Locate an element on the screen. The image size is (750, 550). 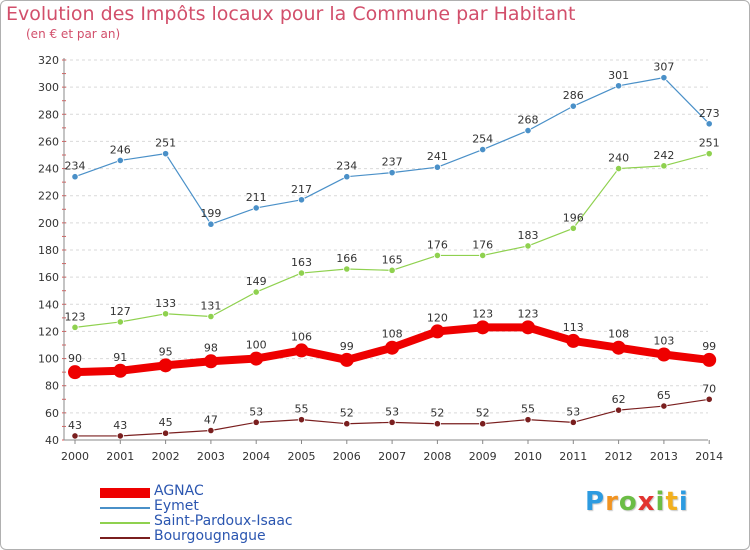
data-label-eymet: 268 is located at coordinates (528, 120).